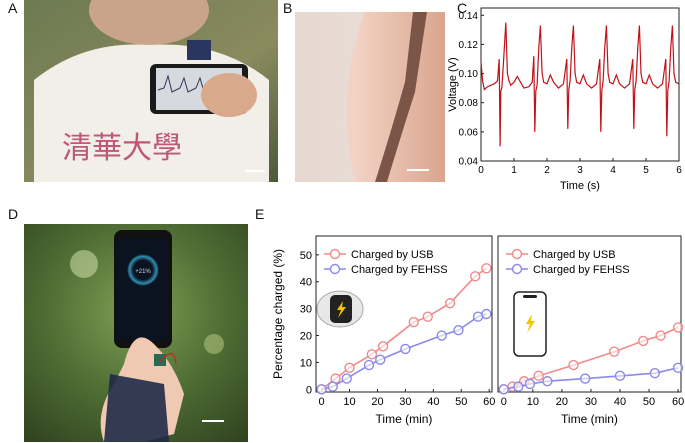  I want to click on panel-letter-d: D, so click(13, 214).